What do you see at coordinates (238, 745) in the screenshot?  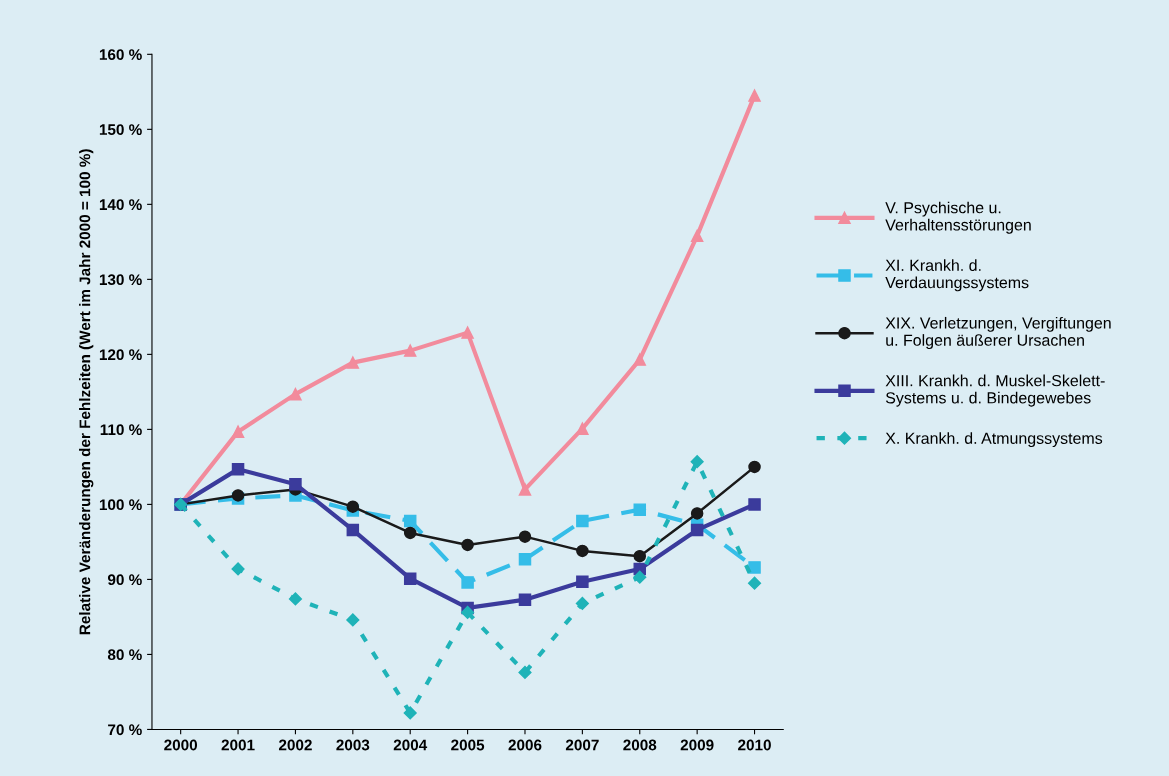 I see `x-tick-label: 2001` at bounding box center [238, 745].